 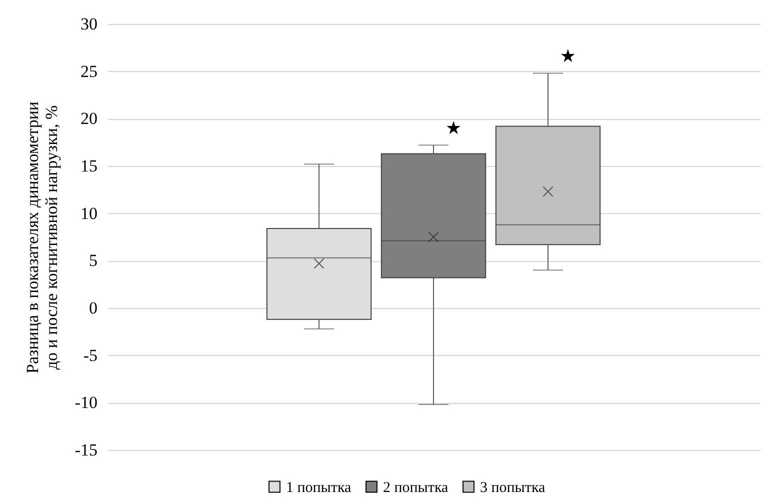 I want to click on legend-label: 3 попытка, so click(x=513, y=488).